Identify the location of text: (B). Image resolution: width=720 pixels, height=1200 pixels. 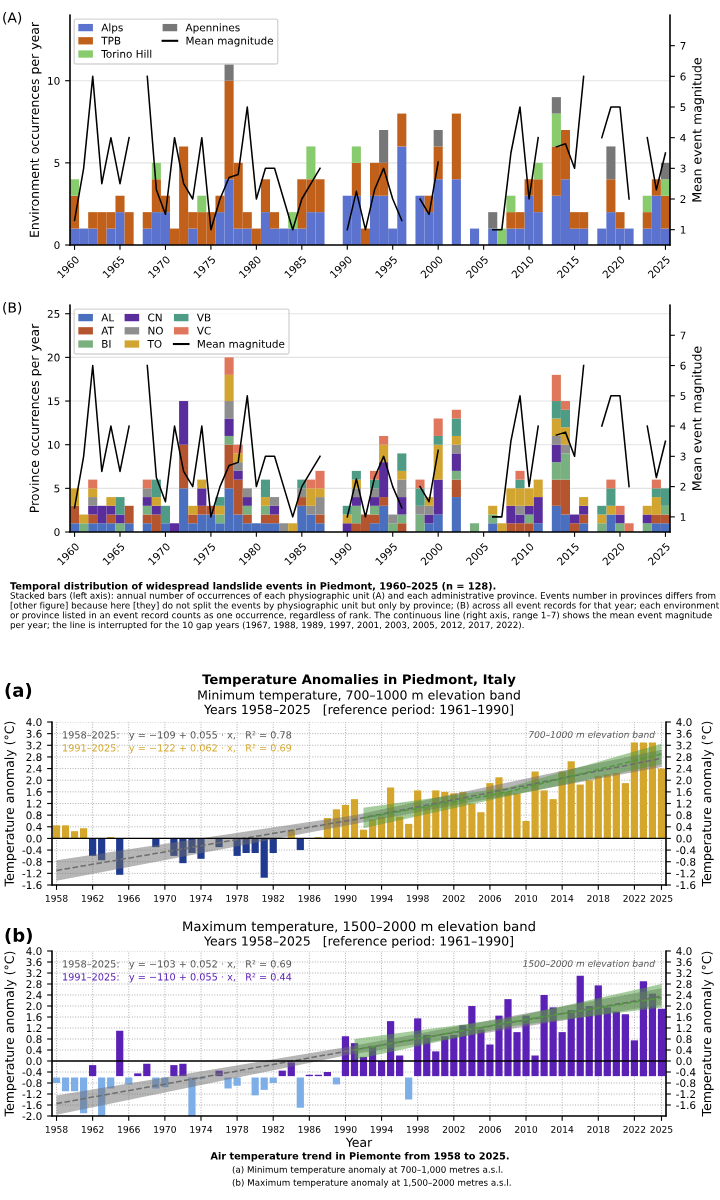
(12, 308).